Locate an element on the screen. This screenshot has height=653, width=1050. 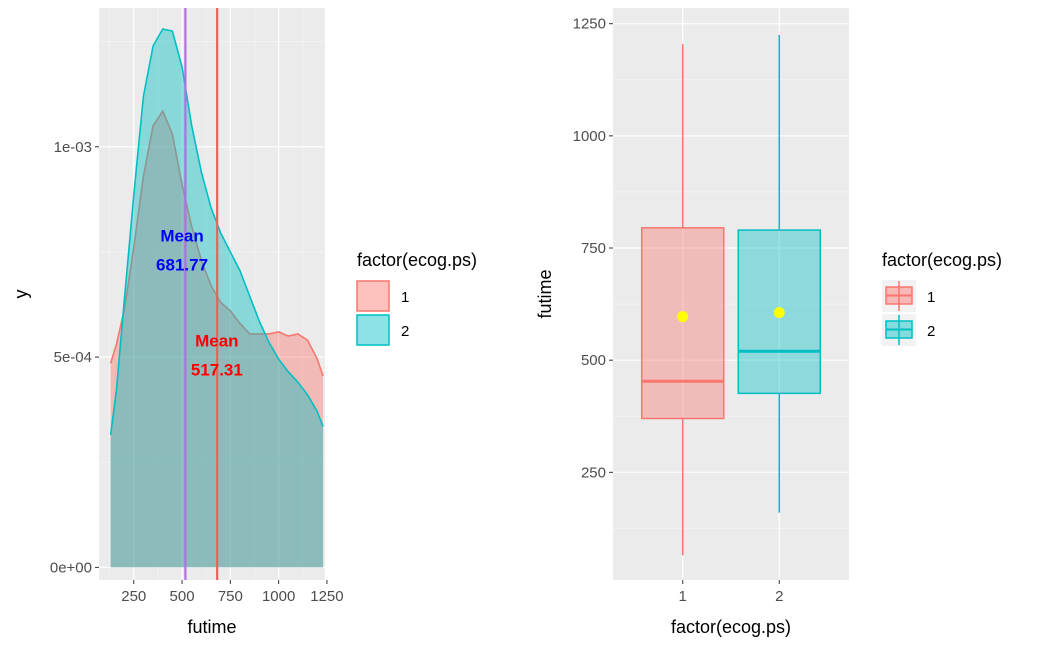
boxplot-boxes is located at coordinates (731, 295).